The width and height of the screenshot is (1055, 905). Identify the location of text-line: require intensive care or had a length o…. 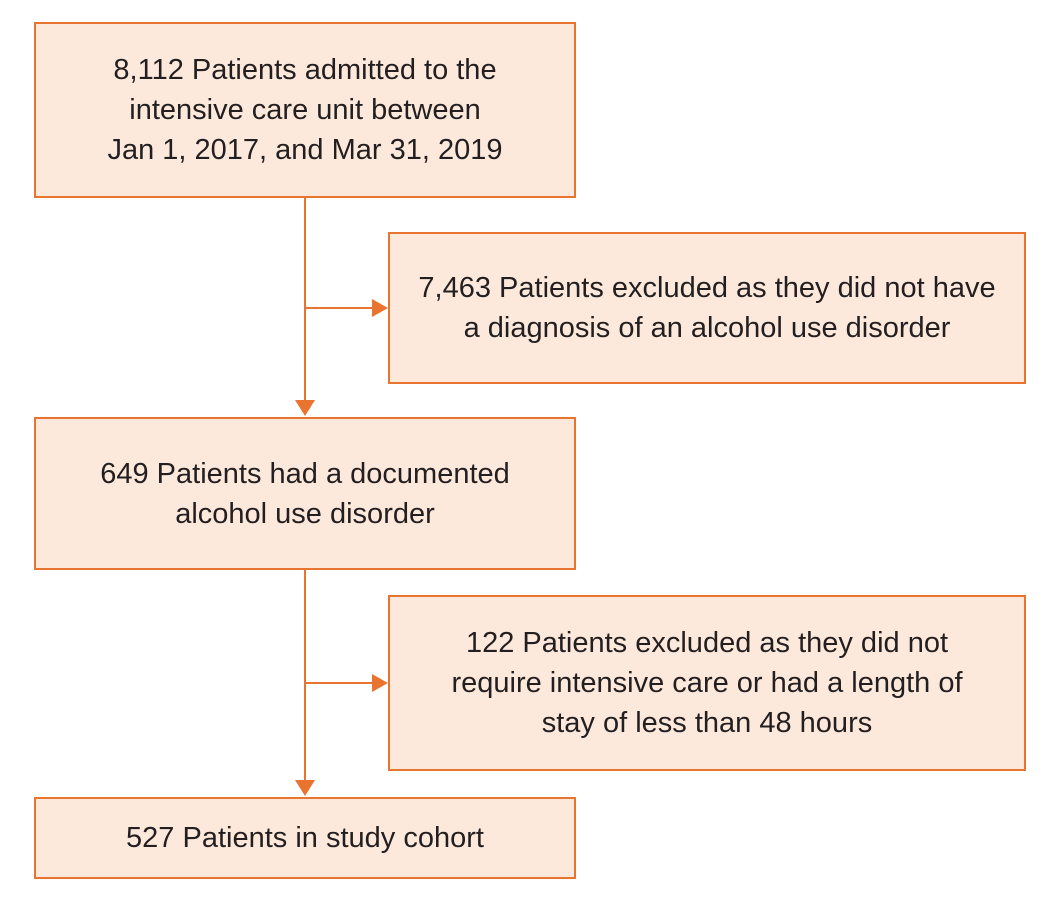
(707, 683).